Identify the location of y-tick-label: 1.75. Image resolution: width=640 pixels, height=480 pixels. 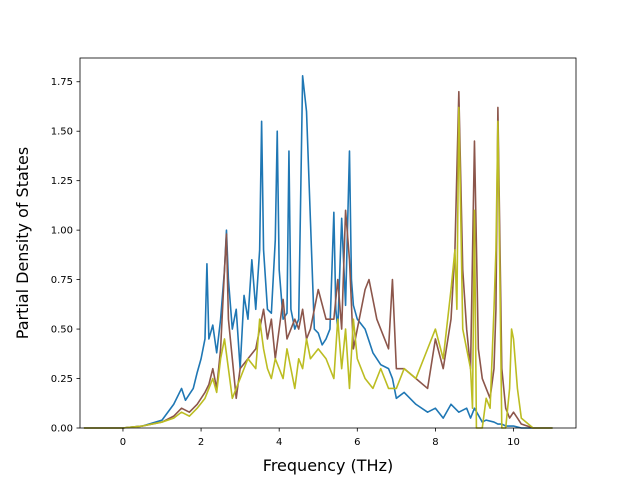
(62, 82).